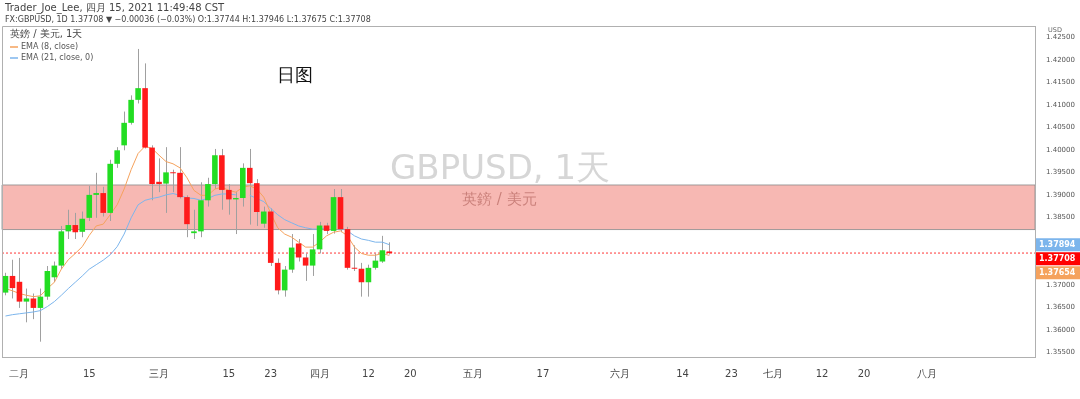 Image resolution: width=1080 pixels, height=399 pixels. What do you see at coordinates (295, 74) in the screenshot?
I see `text: 日图` at bounding box center [295, 74].